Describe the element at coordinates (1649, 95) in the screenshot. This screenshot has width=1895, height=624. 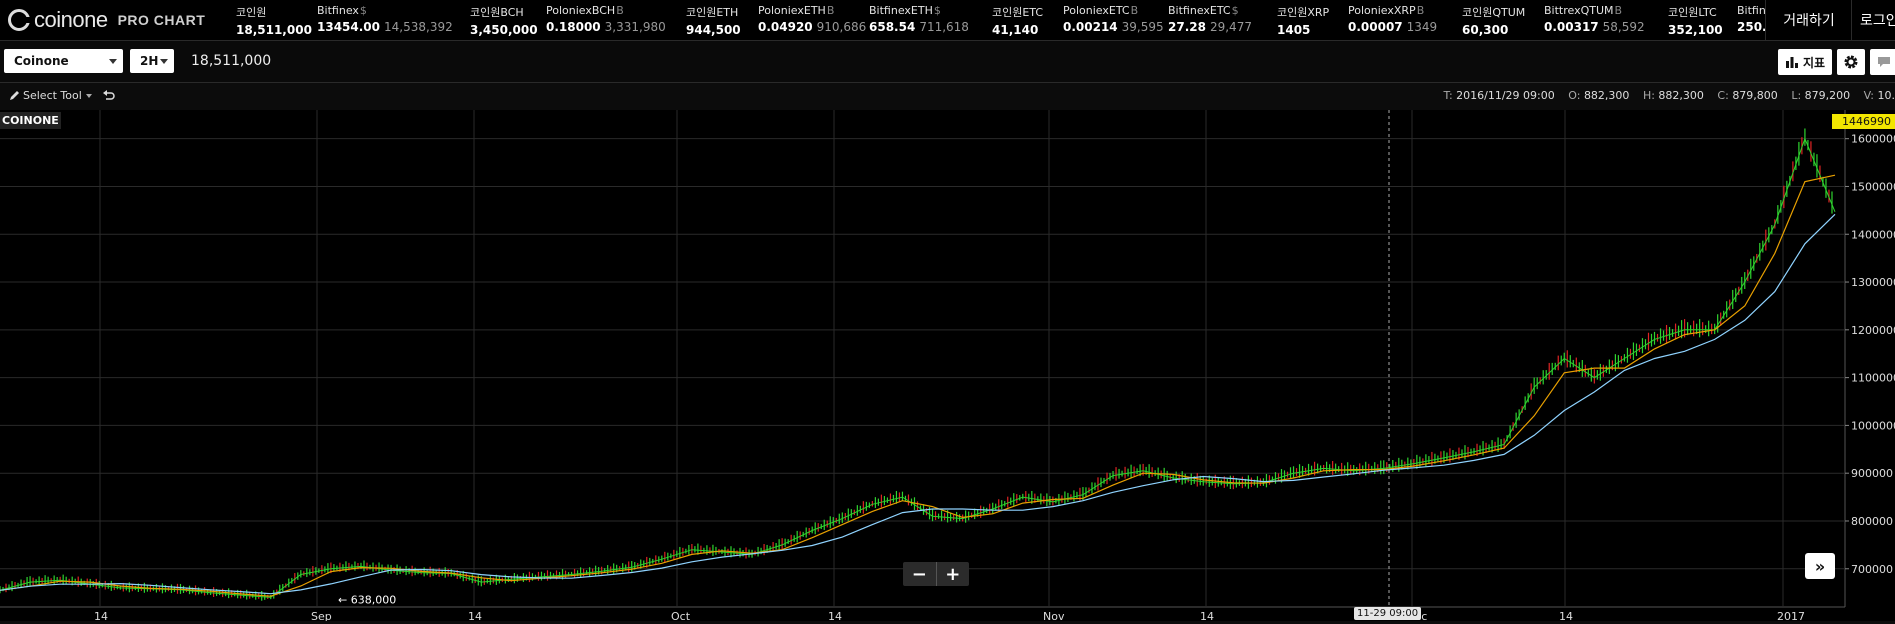
I see `ohlc-high-label: H:` at that location.